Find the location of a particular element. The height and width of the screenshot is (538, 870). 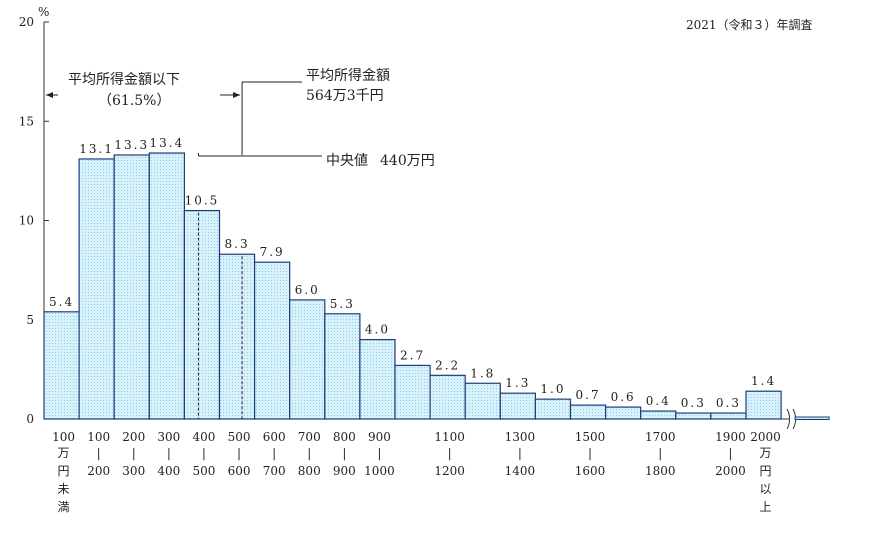

x-tick-label-bottom: 1400 is located at coordinates (520, 471).